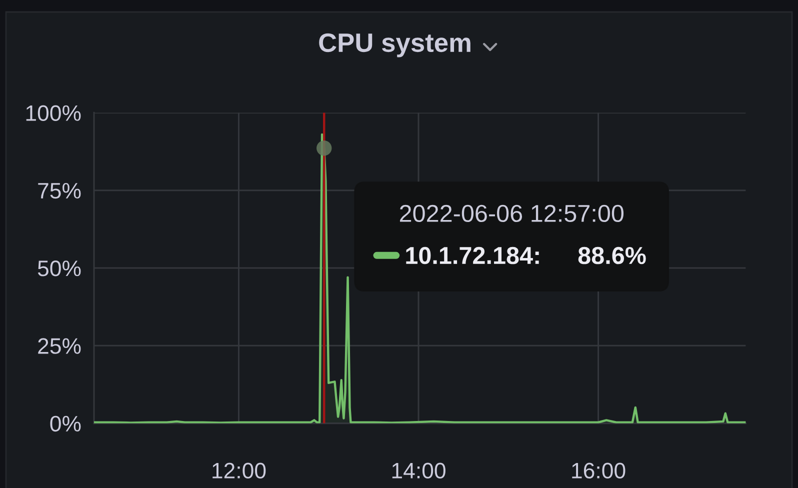 Image resolution: width=798 pixels, height=488 pixels. Describe the element at coordinates (59, 190) in the screenshot. I see `y-tick-label: 75%` at that location.